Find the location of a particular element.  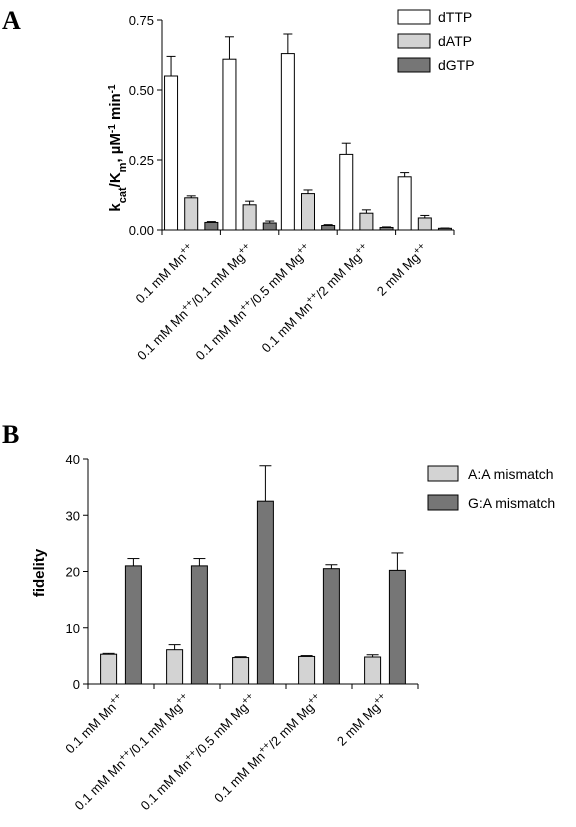

legend-label: dGTP is located at coordinates (456, 65).